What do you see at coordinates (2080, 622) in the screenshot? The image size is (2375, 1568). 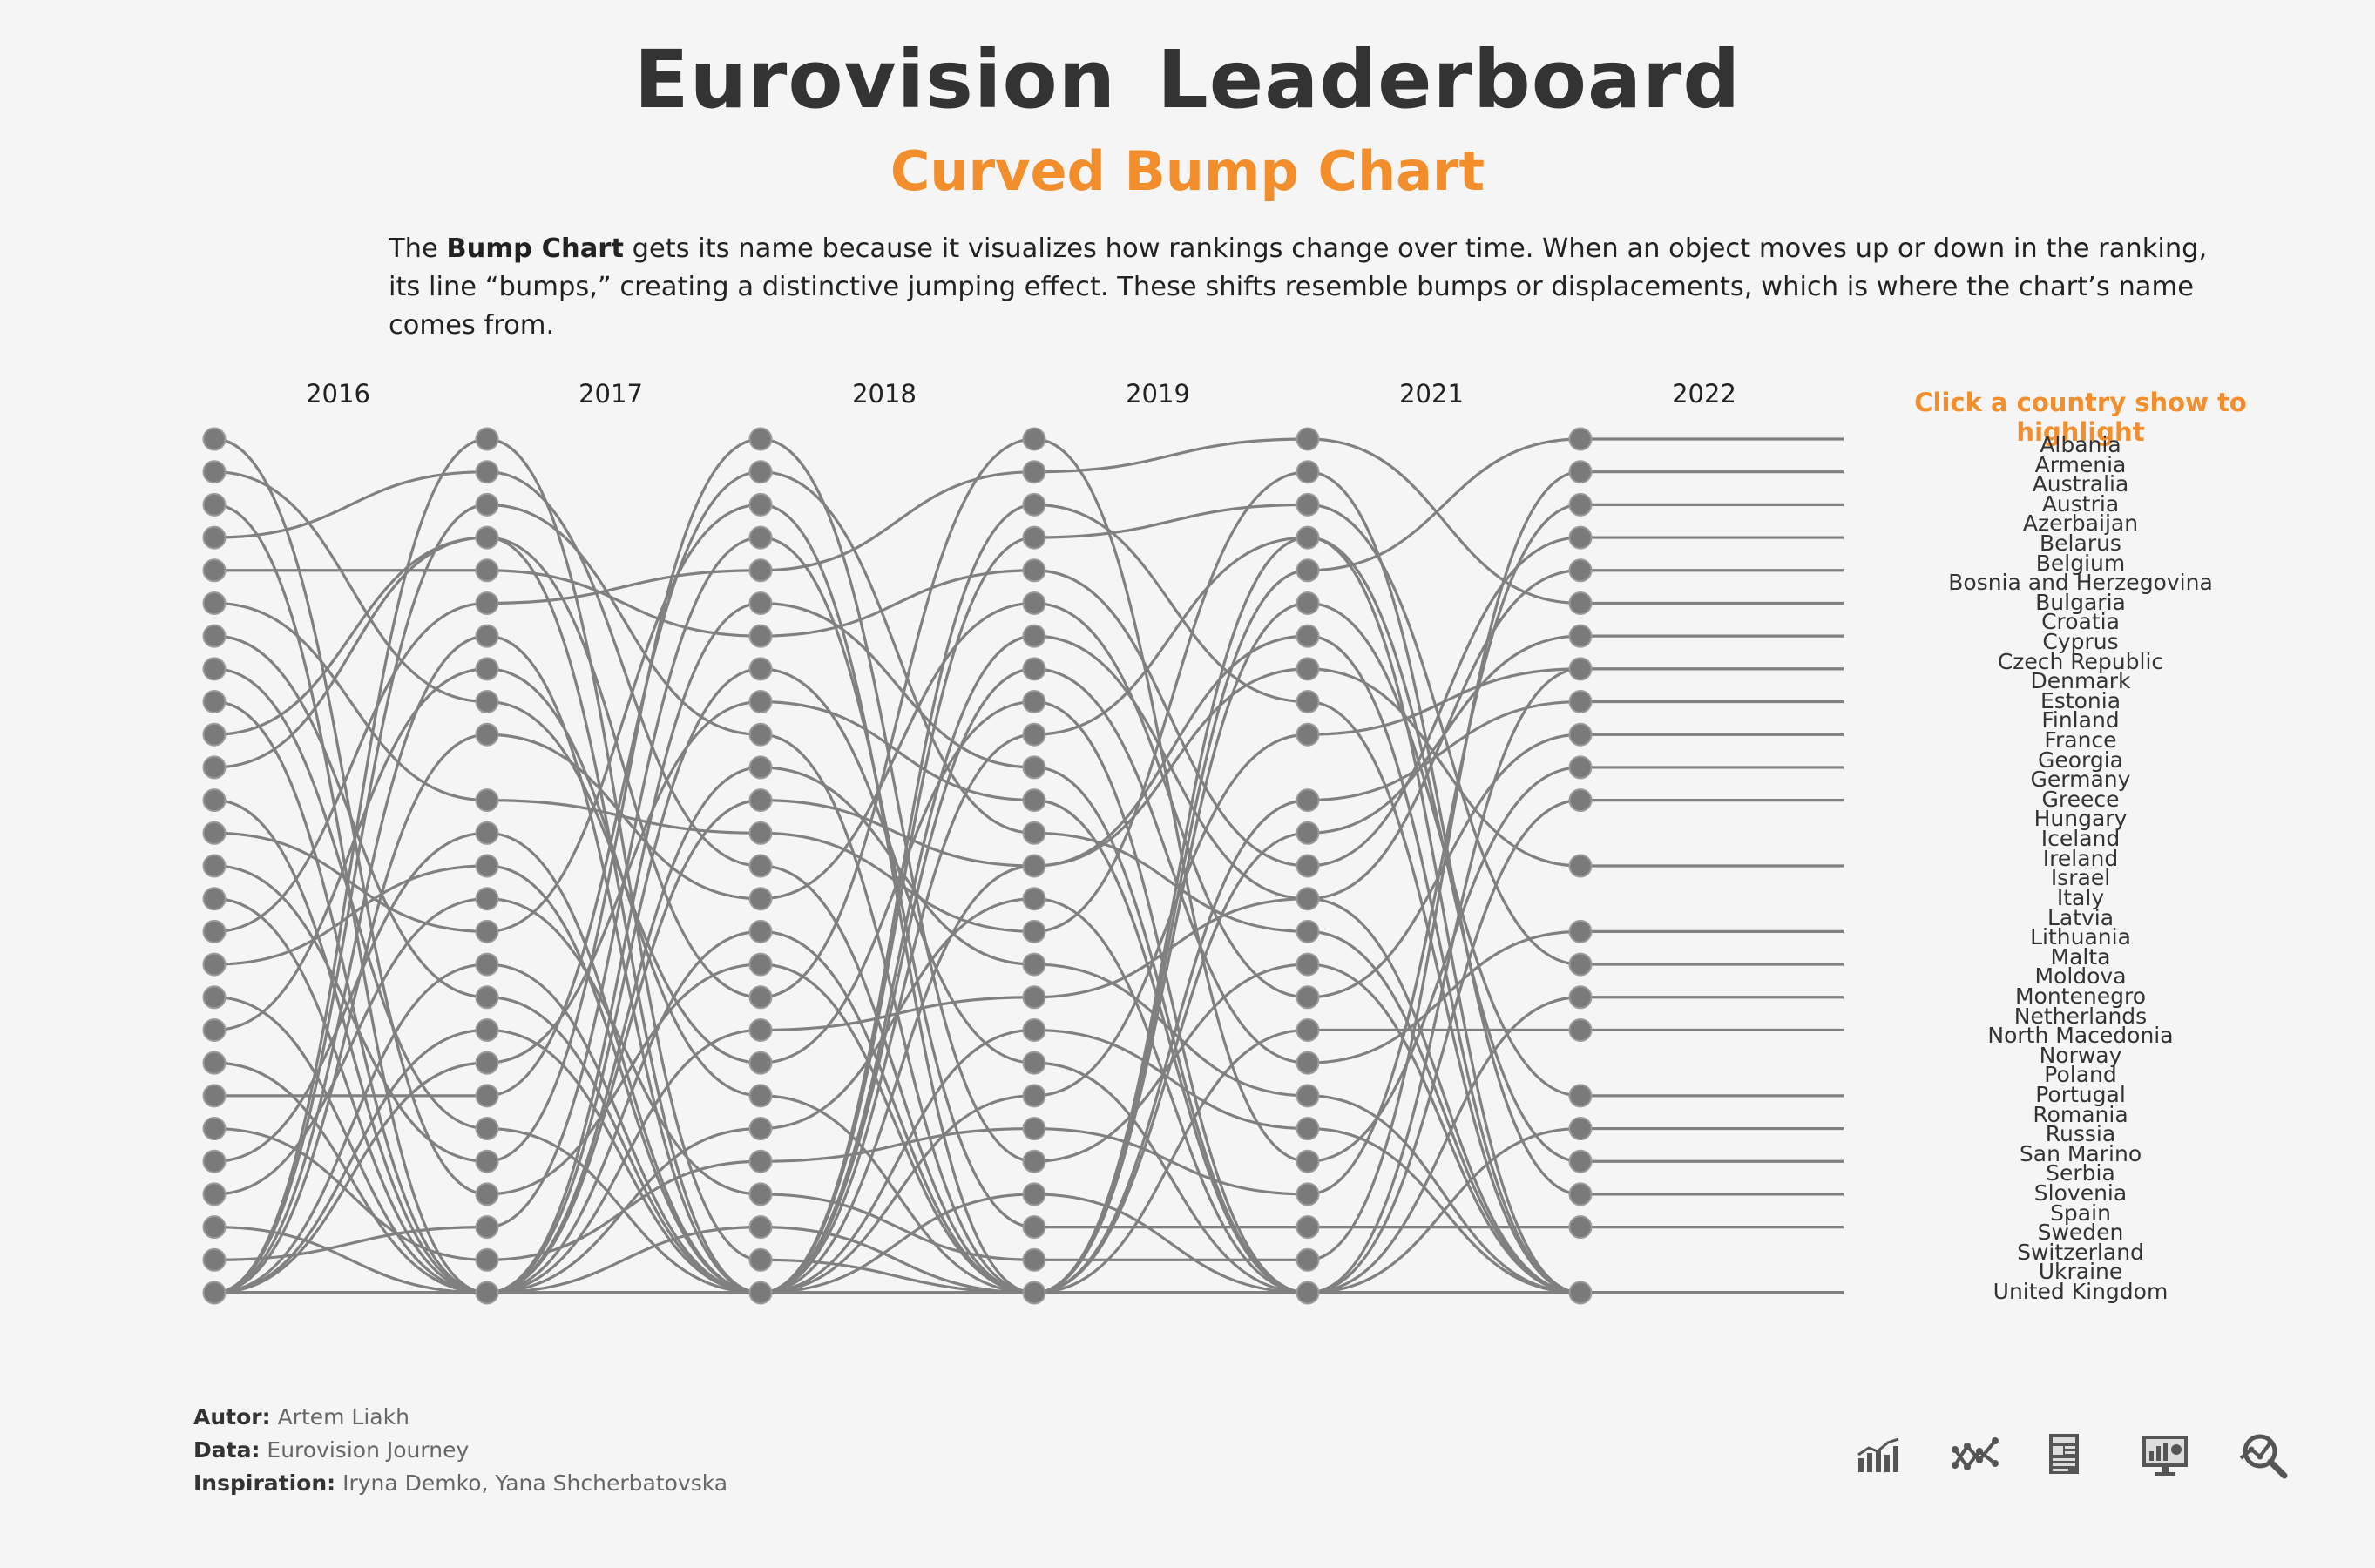 I see `legend-item-croatia: Croatia` at bounding box center [2080, 622].